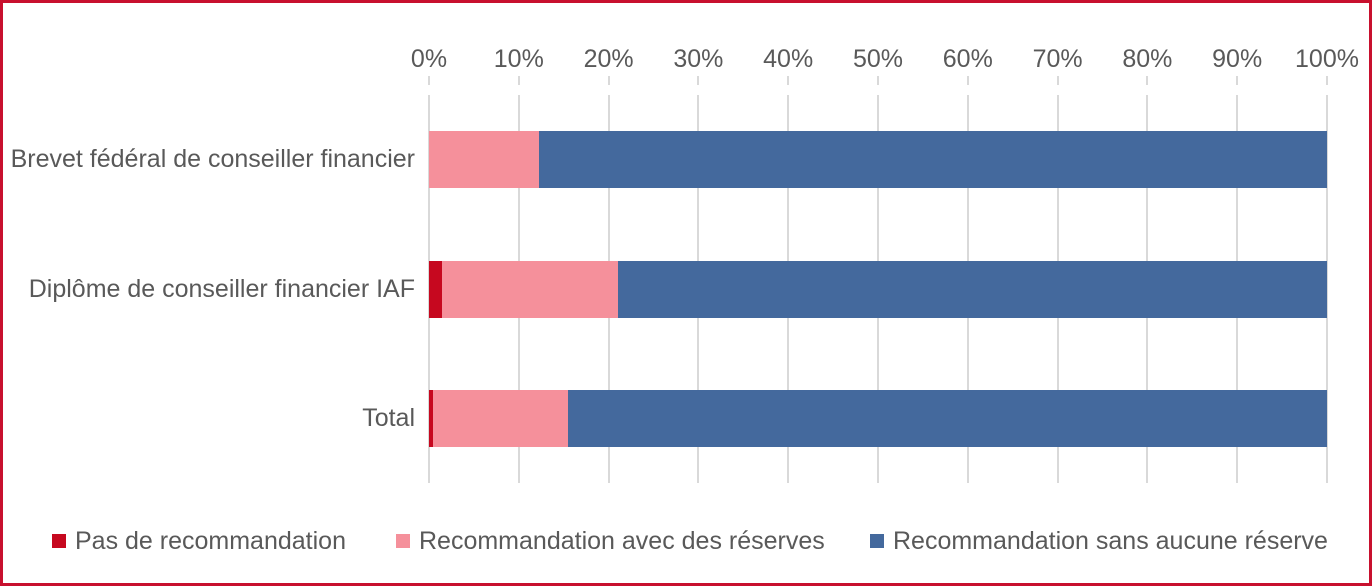  Describe the element at coordinates (1147, 59) in the screenshot. I see `x-tick-label: 80%` at that location.